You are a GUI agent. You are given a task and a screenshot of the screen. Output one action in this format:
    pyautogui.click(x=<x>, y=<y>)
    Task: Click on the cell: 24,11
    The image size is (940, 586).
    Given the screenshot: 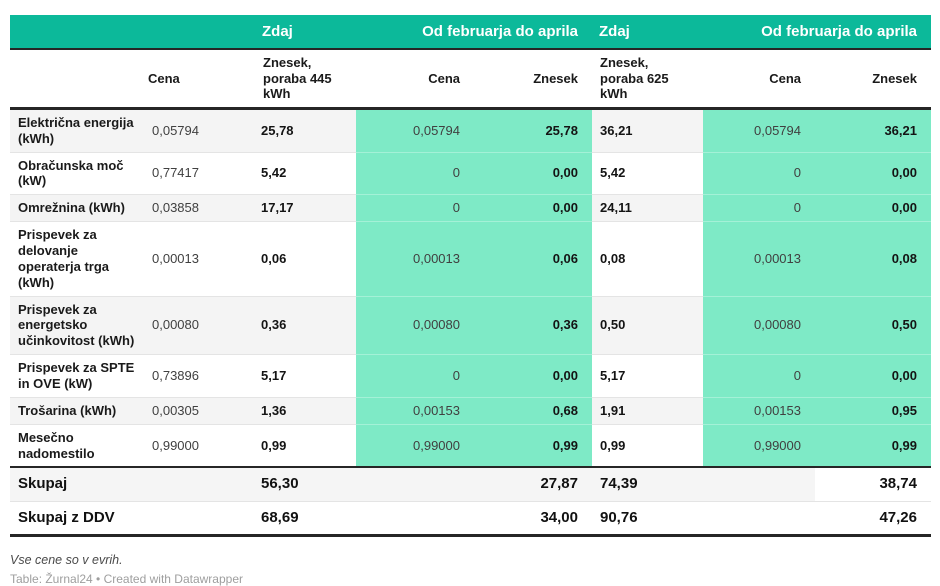 What is the action you would take?
    pyautogui.click(x=647, y=208)
    